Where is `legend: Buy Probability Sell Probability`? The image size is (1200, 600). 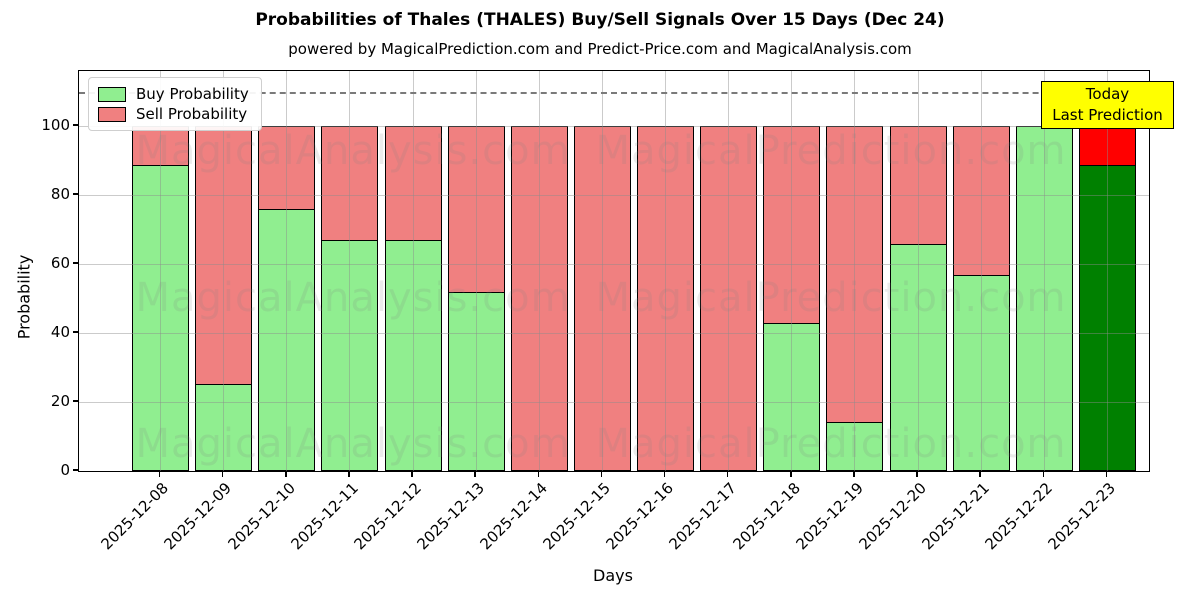
legend: Buy Probability Sell Probability is located at coordinates (175, 104).